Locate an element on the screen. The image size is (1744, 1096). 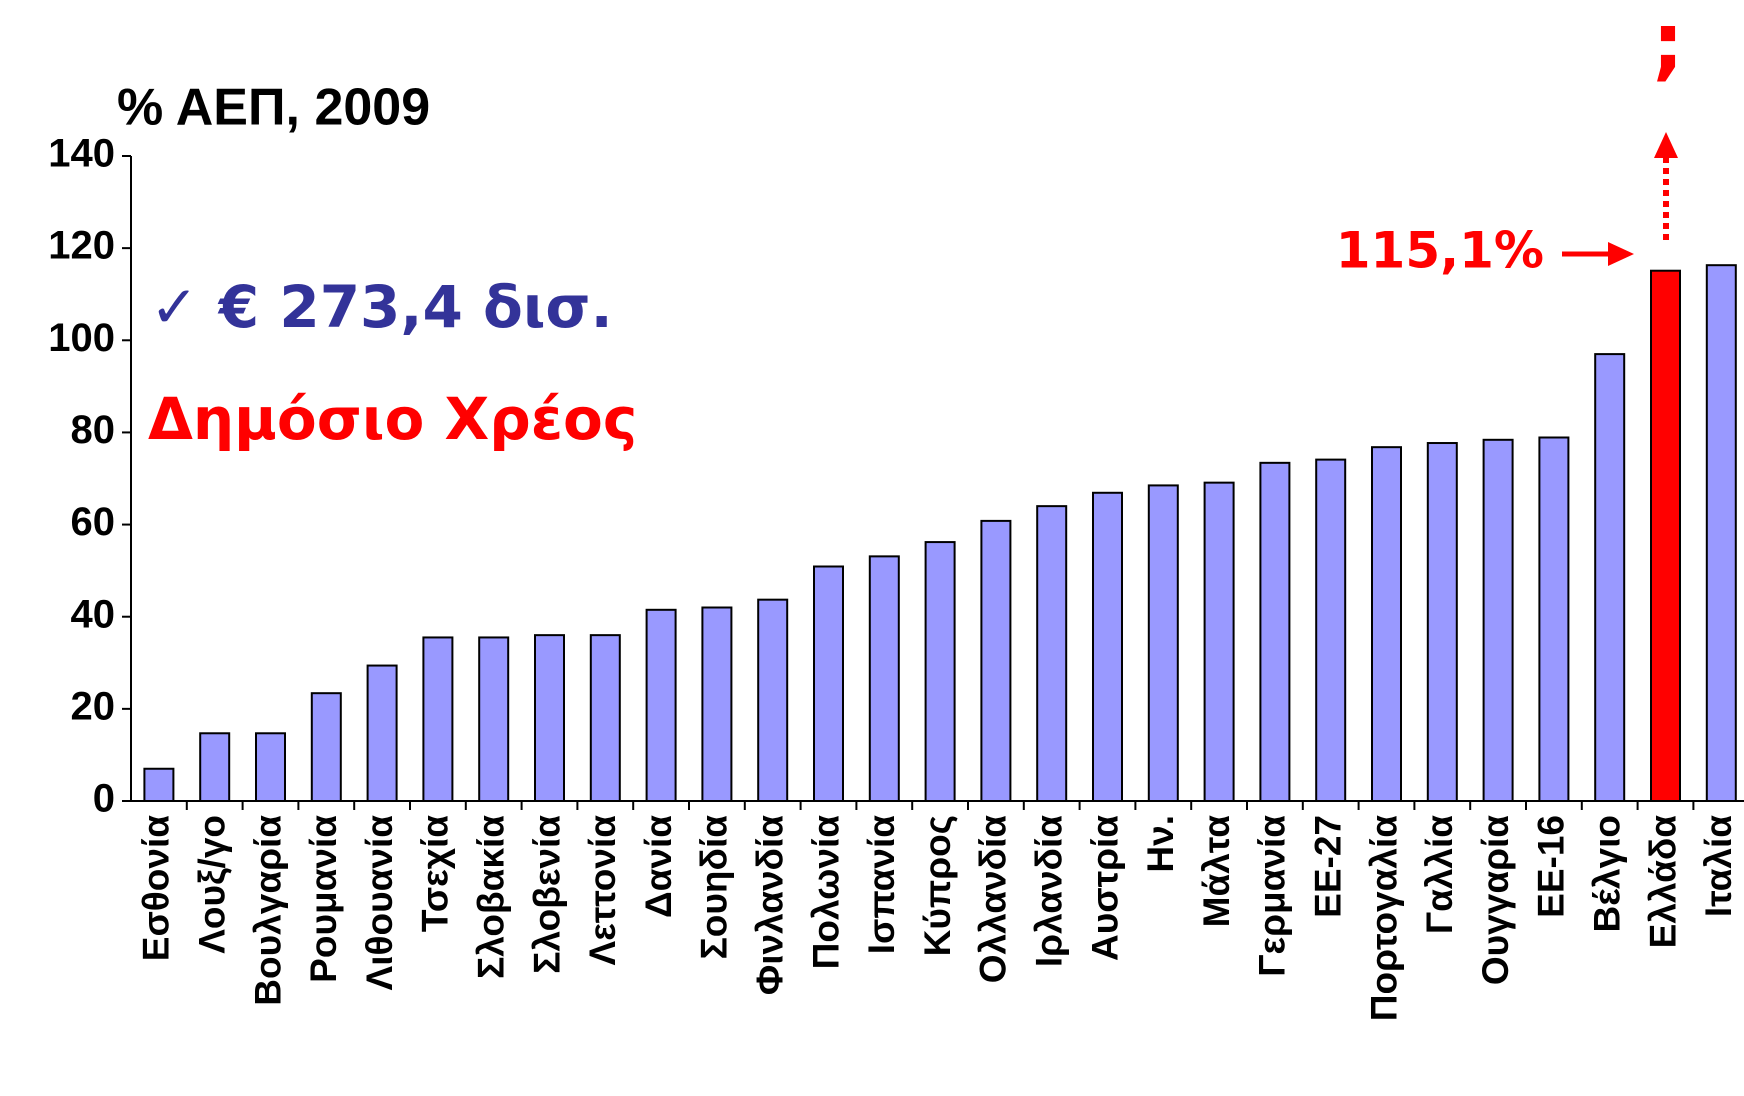
x-tick-label: Πορτογαλία is located at coordinates (1383, 918).